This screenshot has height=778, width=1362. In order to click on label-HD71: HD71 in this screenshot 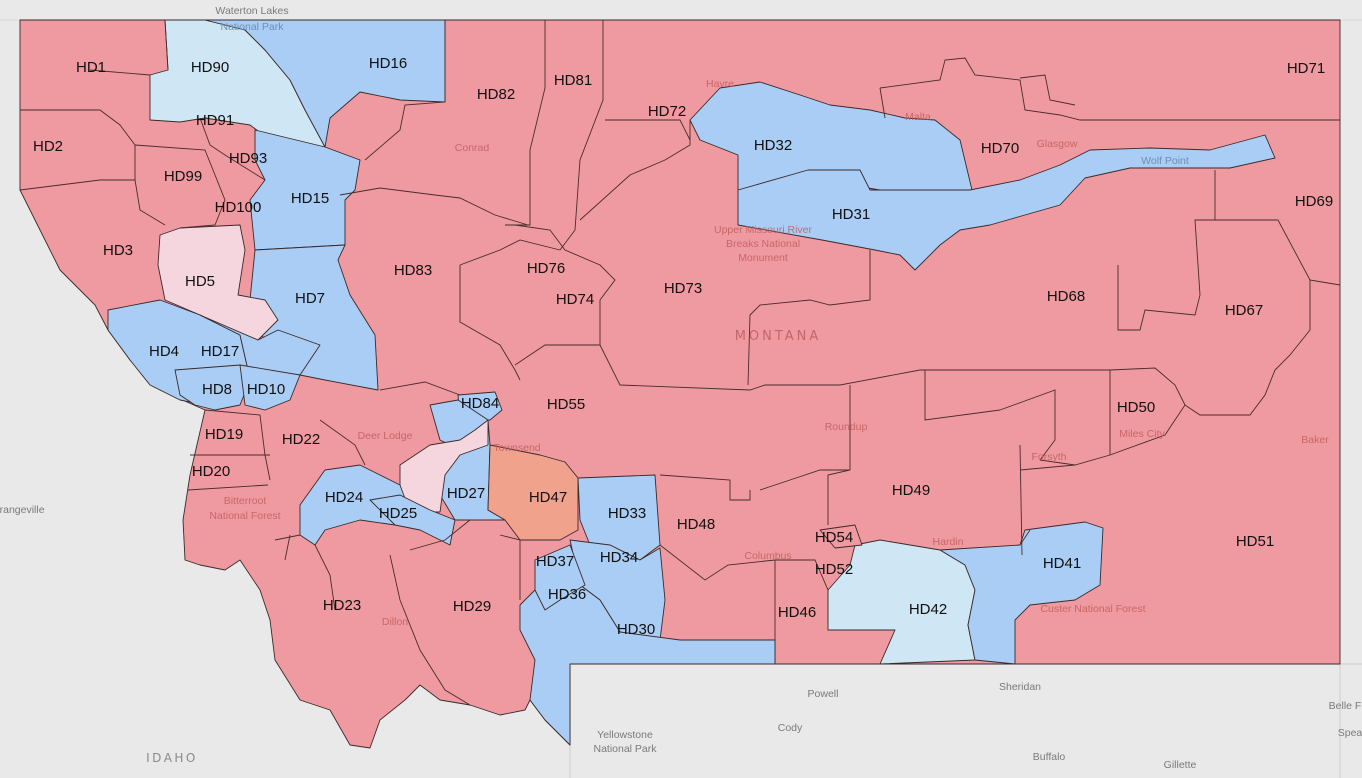, I will do `click(1306, 68)`.